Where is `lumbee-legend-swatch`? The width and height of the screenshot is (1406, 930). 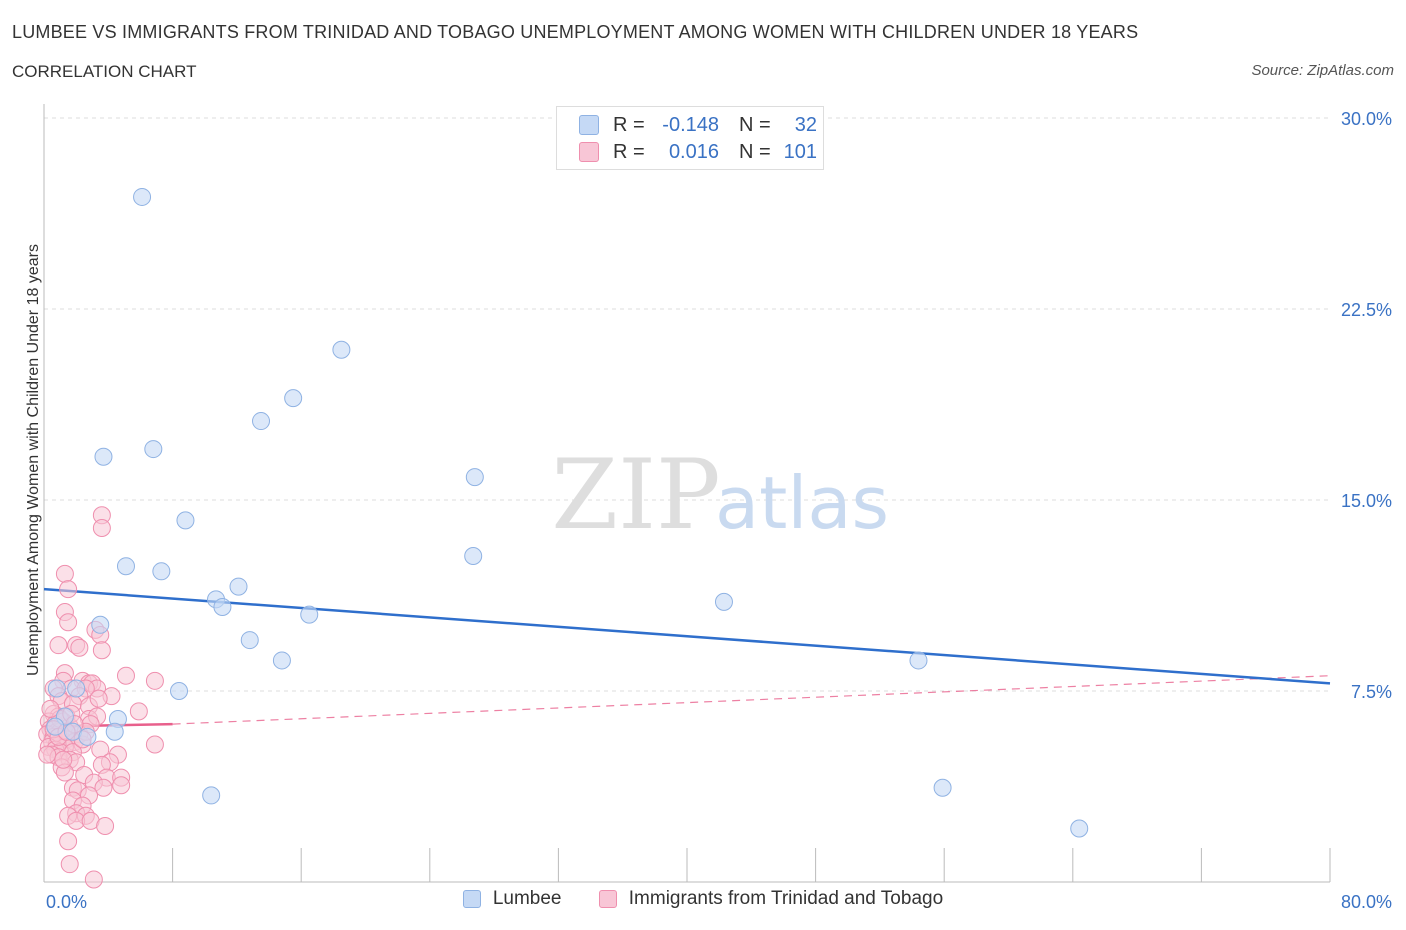
lumbee-legend-swatch is located at coordinates (471, 899).